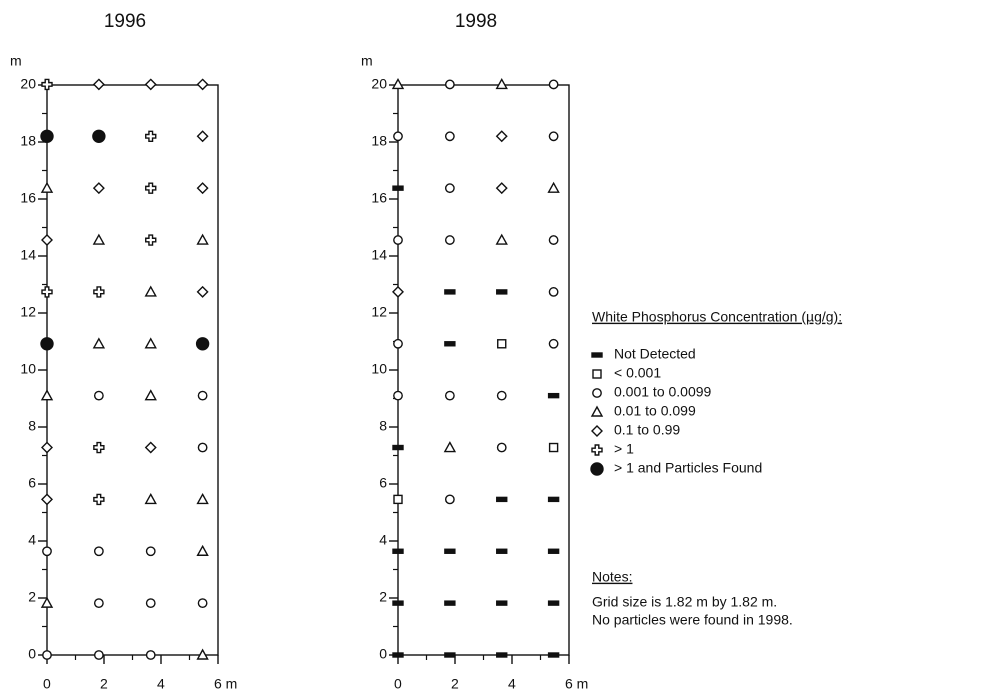 The width and height of the screenshot is (1007, 695). I want to click on chart-title: 1998, so click(476, 21).